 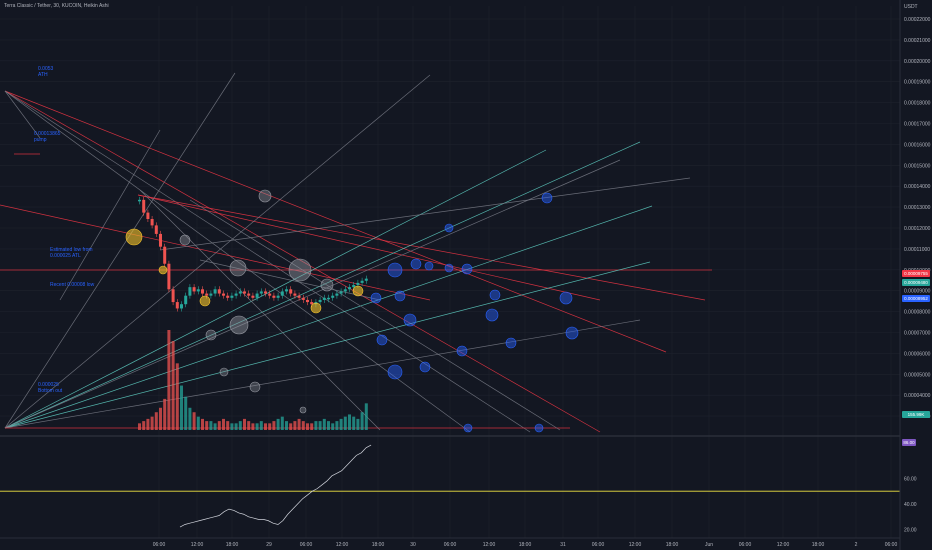 I want to click on price-tick-label: 0.00017000, so click(x=917, y=125).